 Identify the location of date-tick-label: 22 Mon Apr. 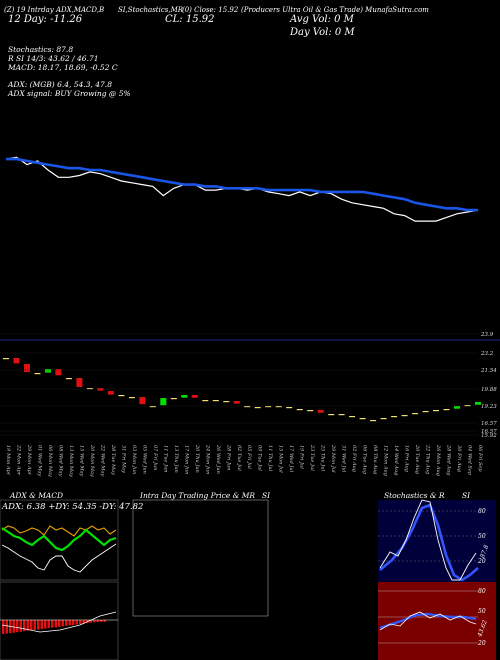
(19, 460).